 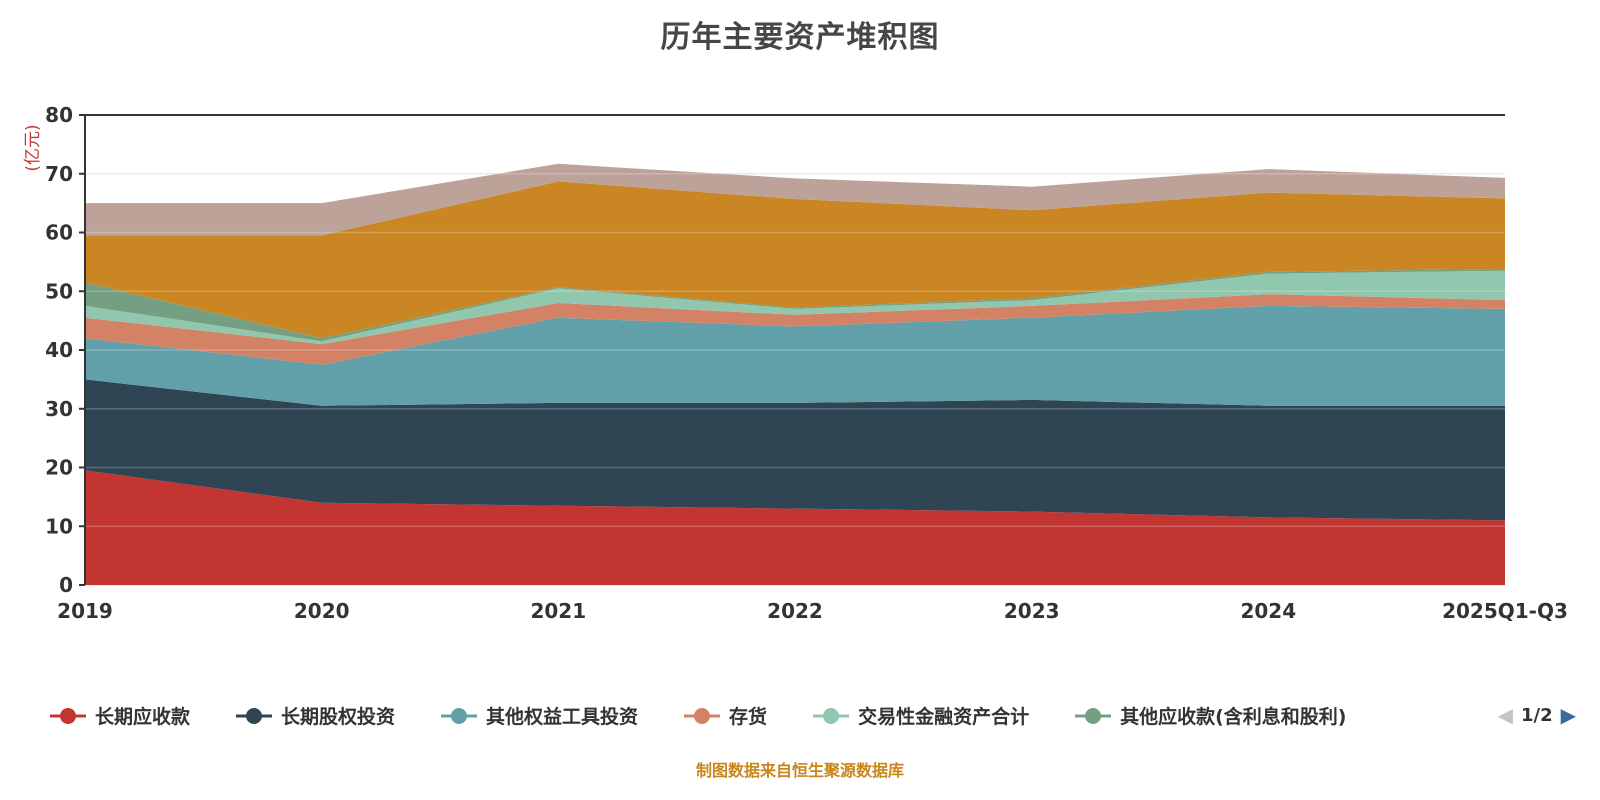 I want to click on legend-label: 交易性金融资产合计, so click(x=944, y=717).